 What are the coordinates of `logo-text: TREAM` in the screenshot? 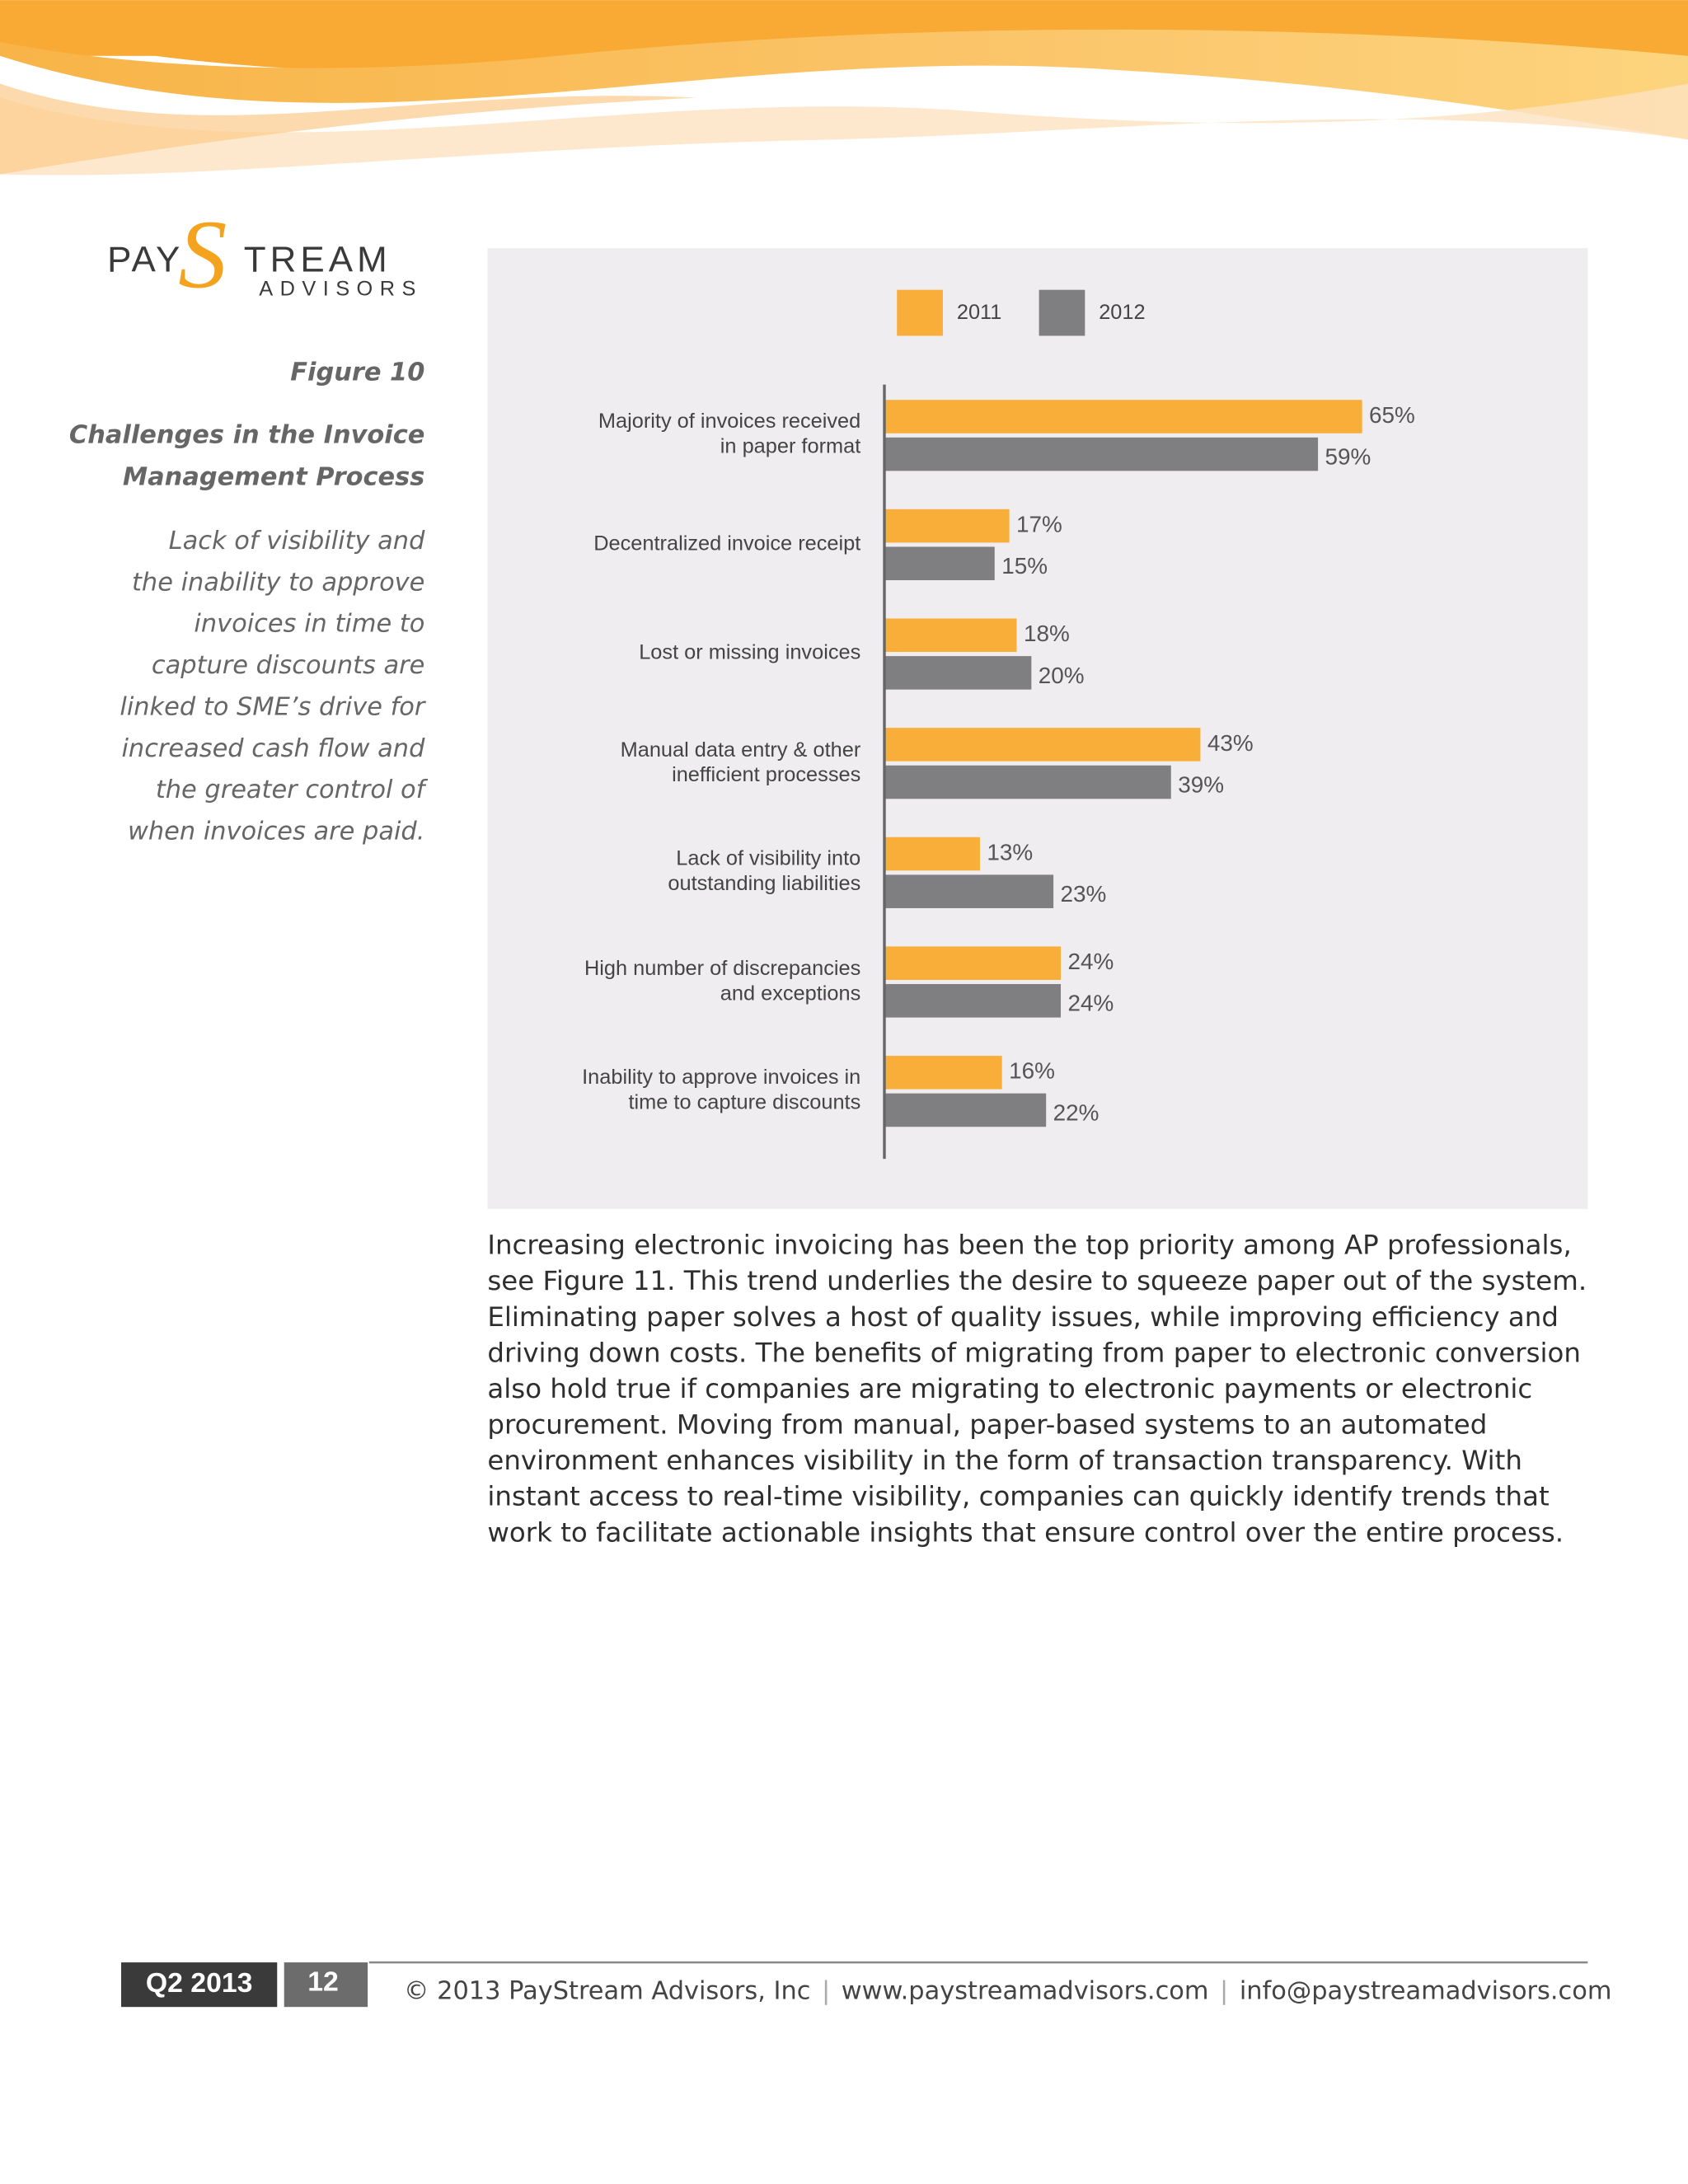 It's located at (318, 260).